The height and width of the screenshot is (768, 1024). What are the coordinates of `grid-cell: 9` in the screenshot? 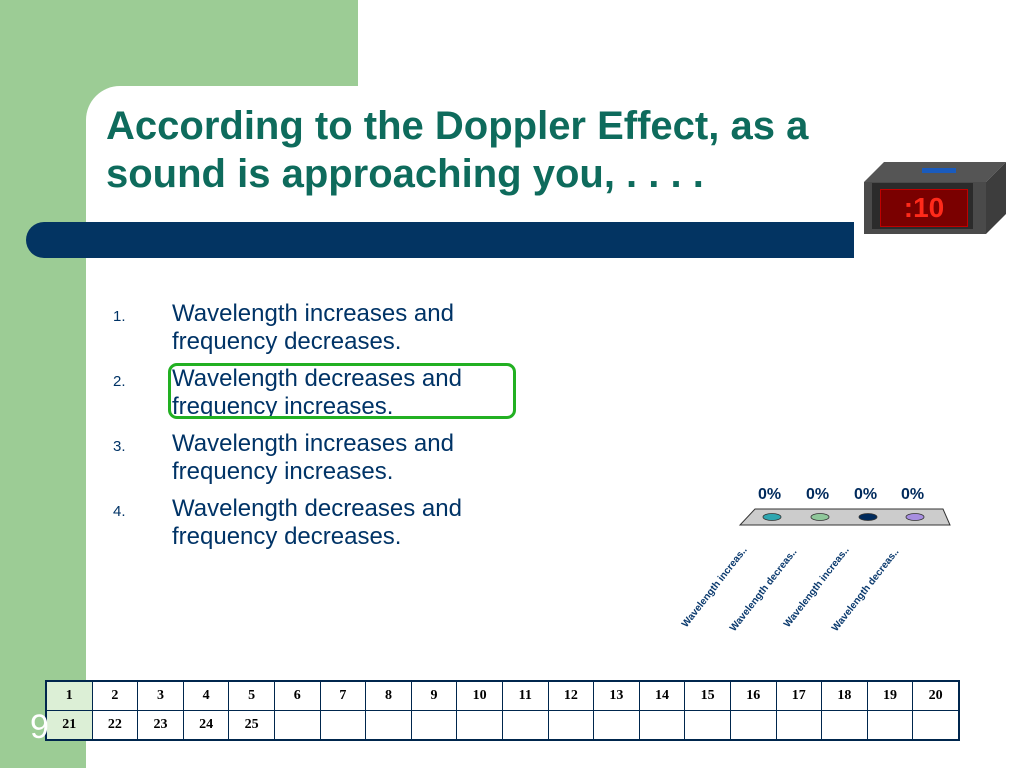 It's located at (434, 695).